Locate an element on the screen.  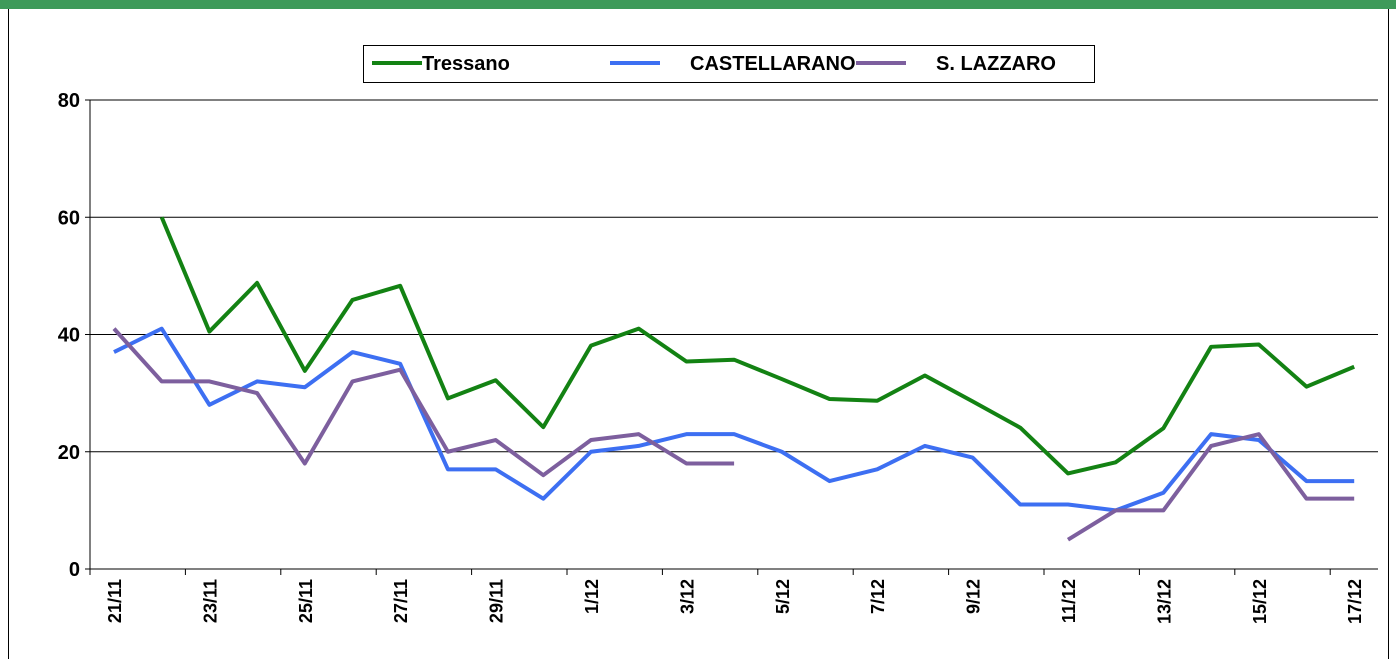
x-tick-label: 7/12 is located at coordinates (878, 596).